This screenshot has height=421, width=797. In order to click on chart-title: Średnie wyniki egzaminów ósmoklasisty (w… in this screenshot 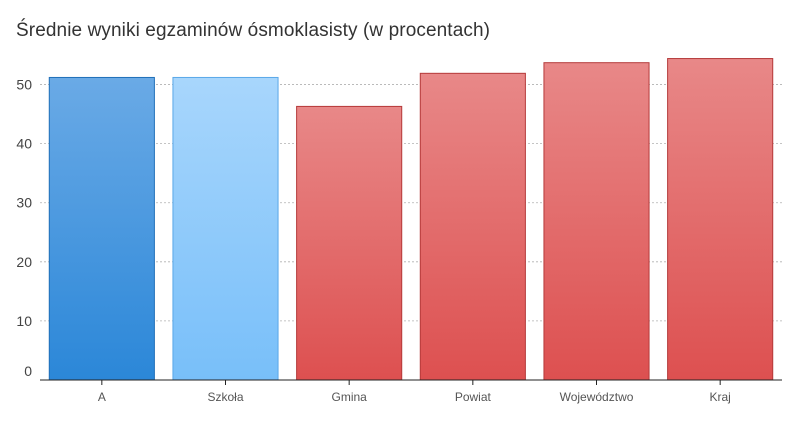, I will do `click(253, 30)`.